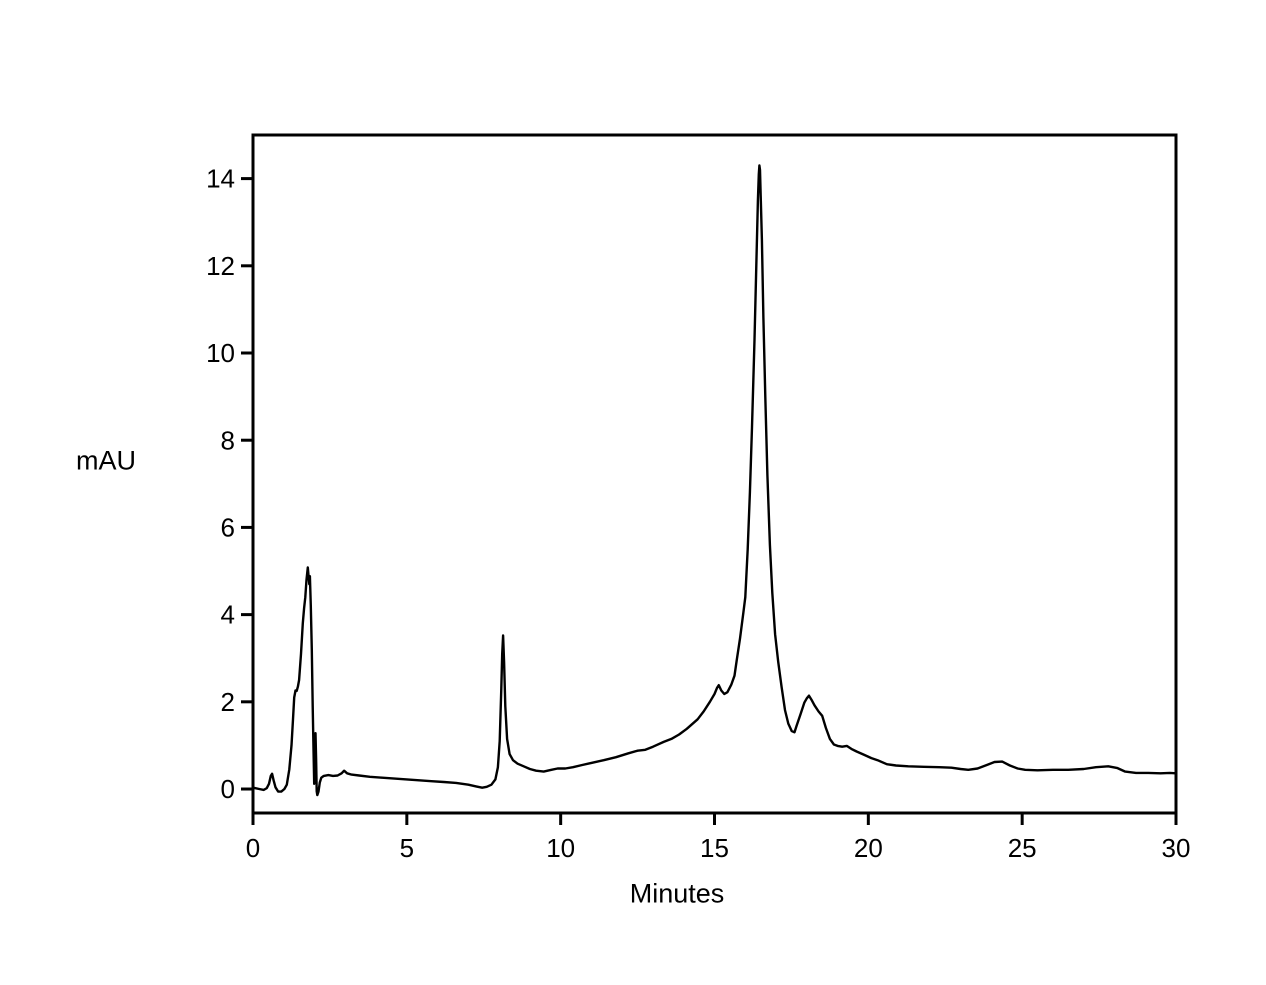 This screenshot has height=985, width=1266. What do you see at coordinates (407, 848) in the screenshot?
I see `x-tick-label: 5` at bounding box center [407, 848].